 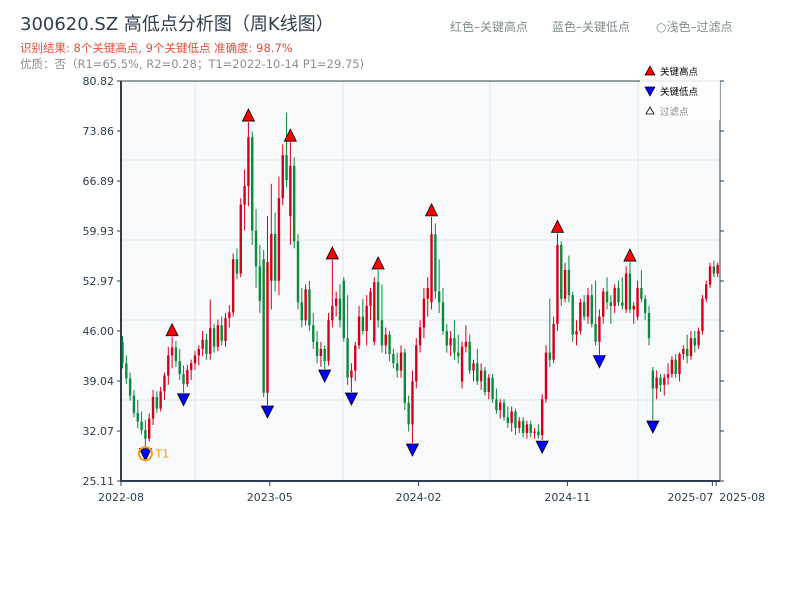 What do you see at coordinates (99, 381) in the screenshot?
I see `y-tick-label: 39.04` at bounding box center [99, 381].